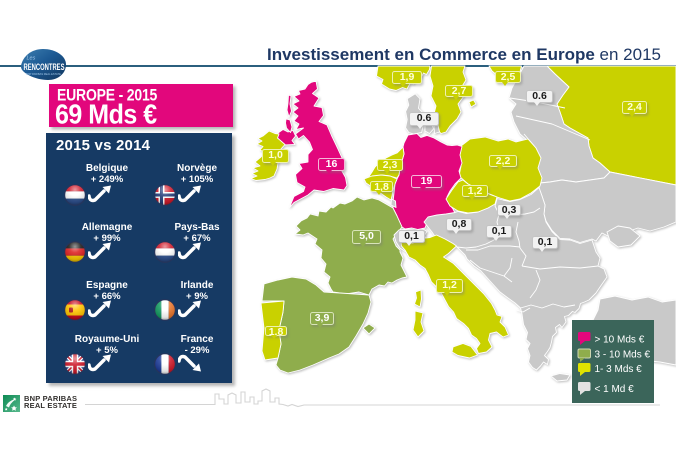  I want to click on svg-text: Les, so click(31, 59).